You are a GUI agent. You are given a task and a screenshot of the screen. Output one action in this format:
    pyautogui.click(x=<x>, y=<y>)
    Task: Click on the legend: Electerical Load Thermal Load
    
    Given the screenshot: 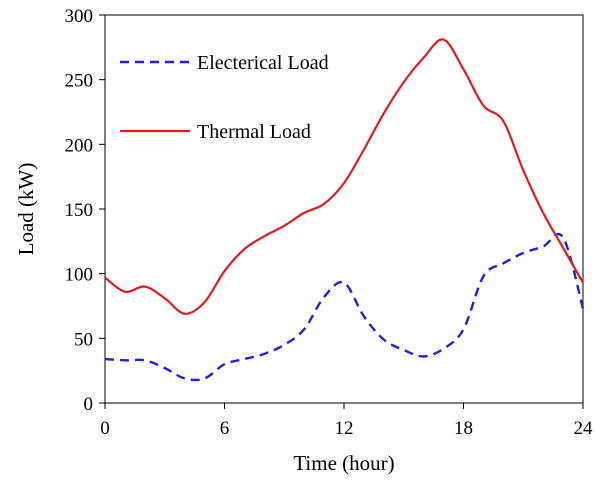 What is the action you would take?
    pyautogui.click(x=224, y=97)
    